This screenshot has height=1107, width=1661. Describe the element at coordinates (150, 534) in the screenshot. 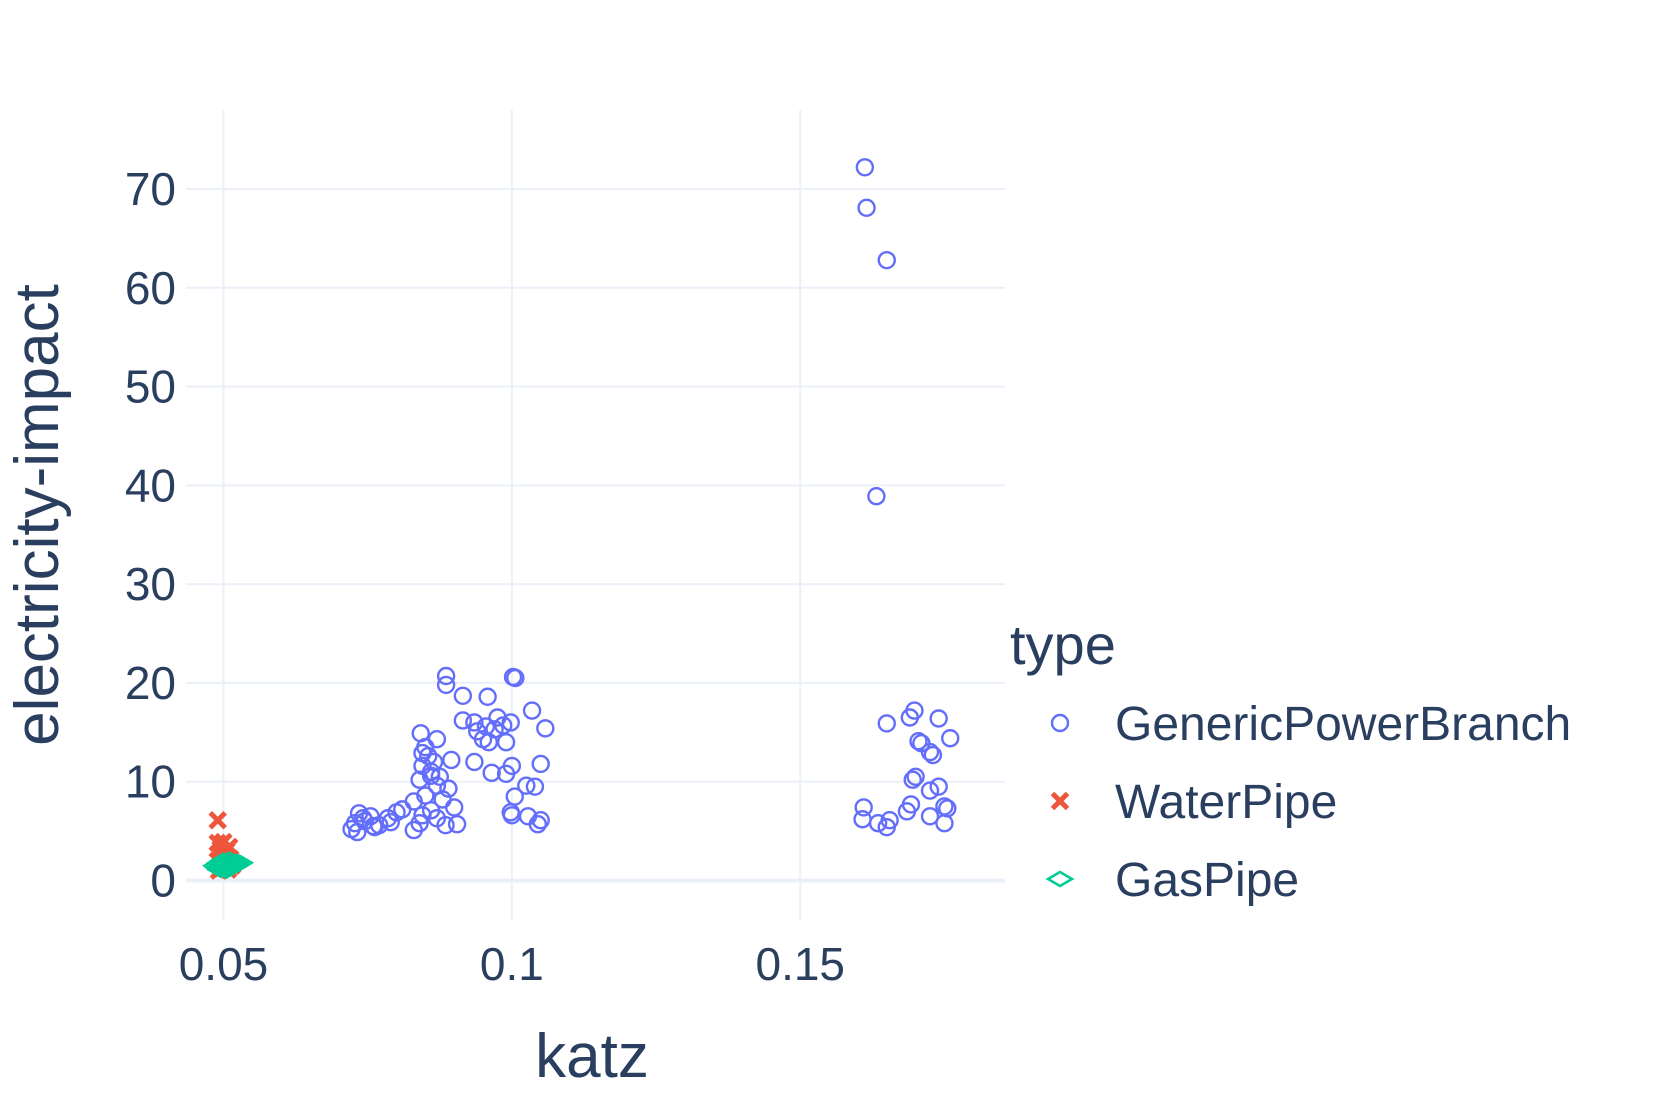

I see `y-axis-ticks: 0 10 20 30 40 50 60 70` at that location.